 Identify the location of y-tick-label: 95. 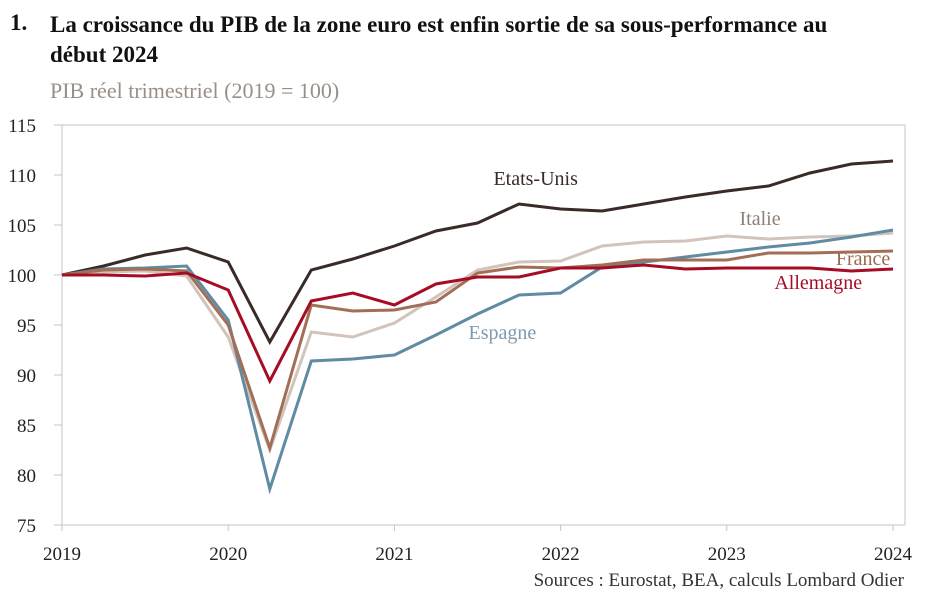
(26, 326).